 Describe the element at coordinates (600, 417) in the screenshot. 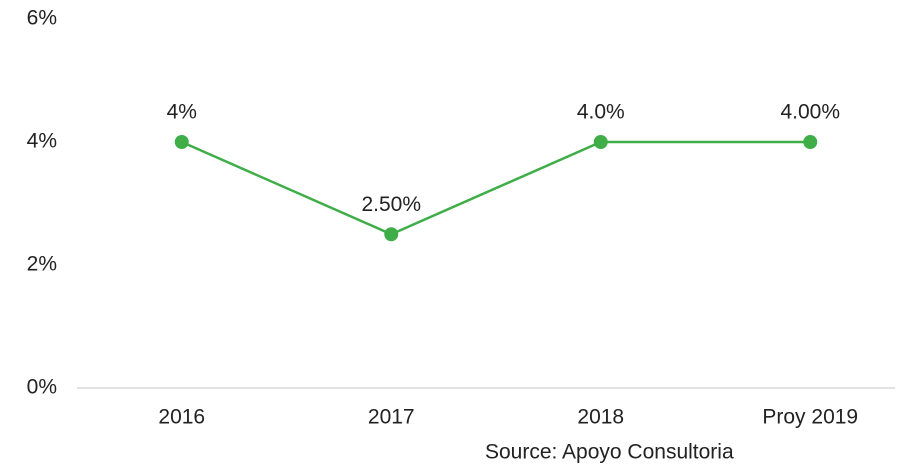

I see `x-tick-label: 2018` at that location.